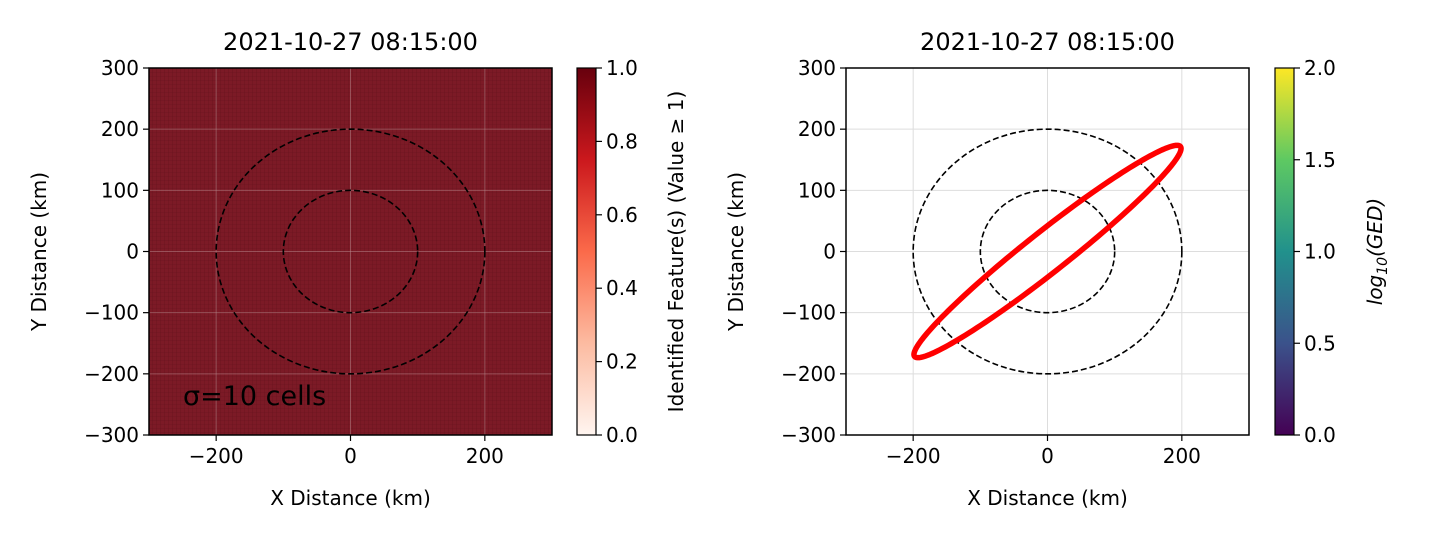  What do you see at coordinates (622, 141) in the screenshot?
I see `colorbar-tick-label: 0.8` at bounding box center [622, 141].